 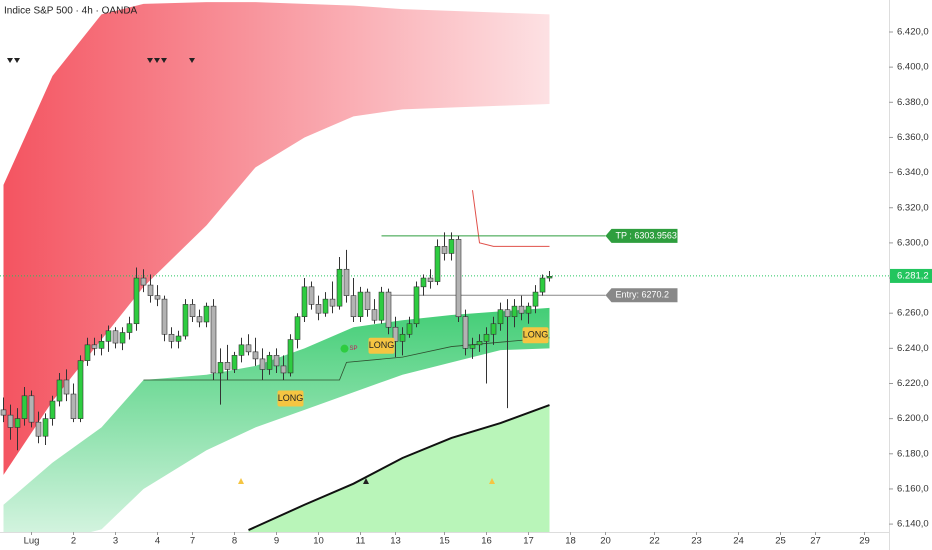 What do you see at coordinates (913, 383) in the screenshot?
I see `y-tick-label: 6.220,0` at bounding box center [913, 383].